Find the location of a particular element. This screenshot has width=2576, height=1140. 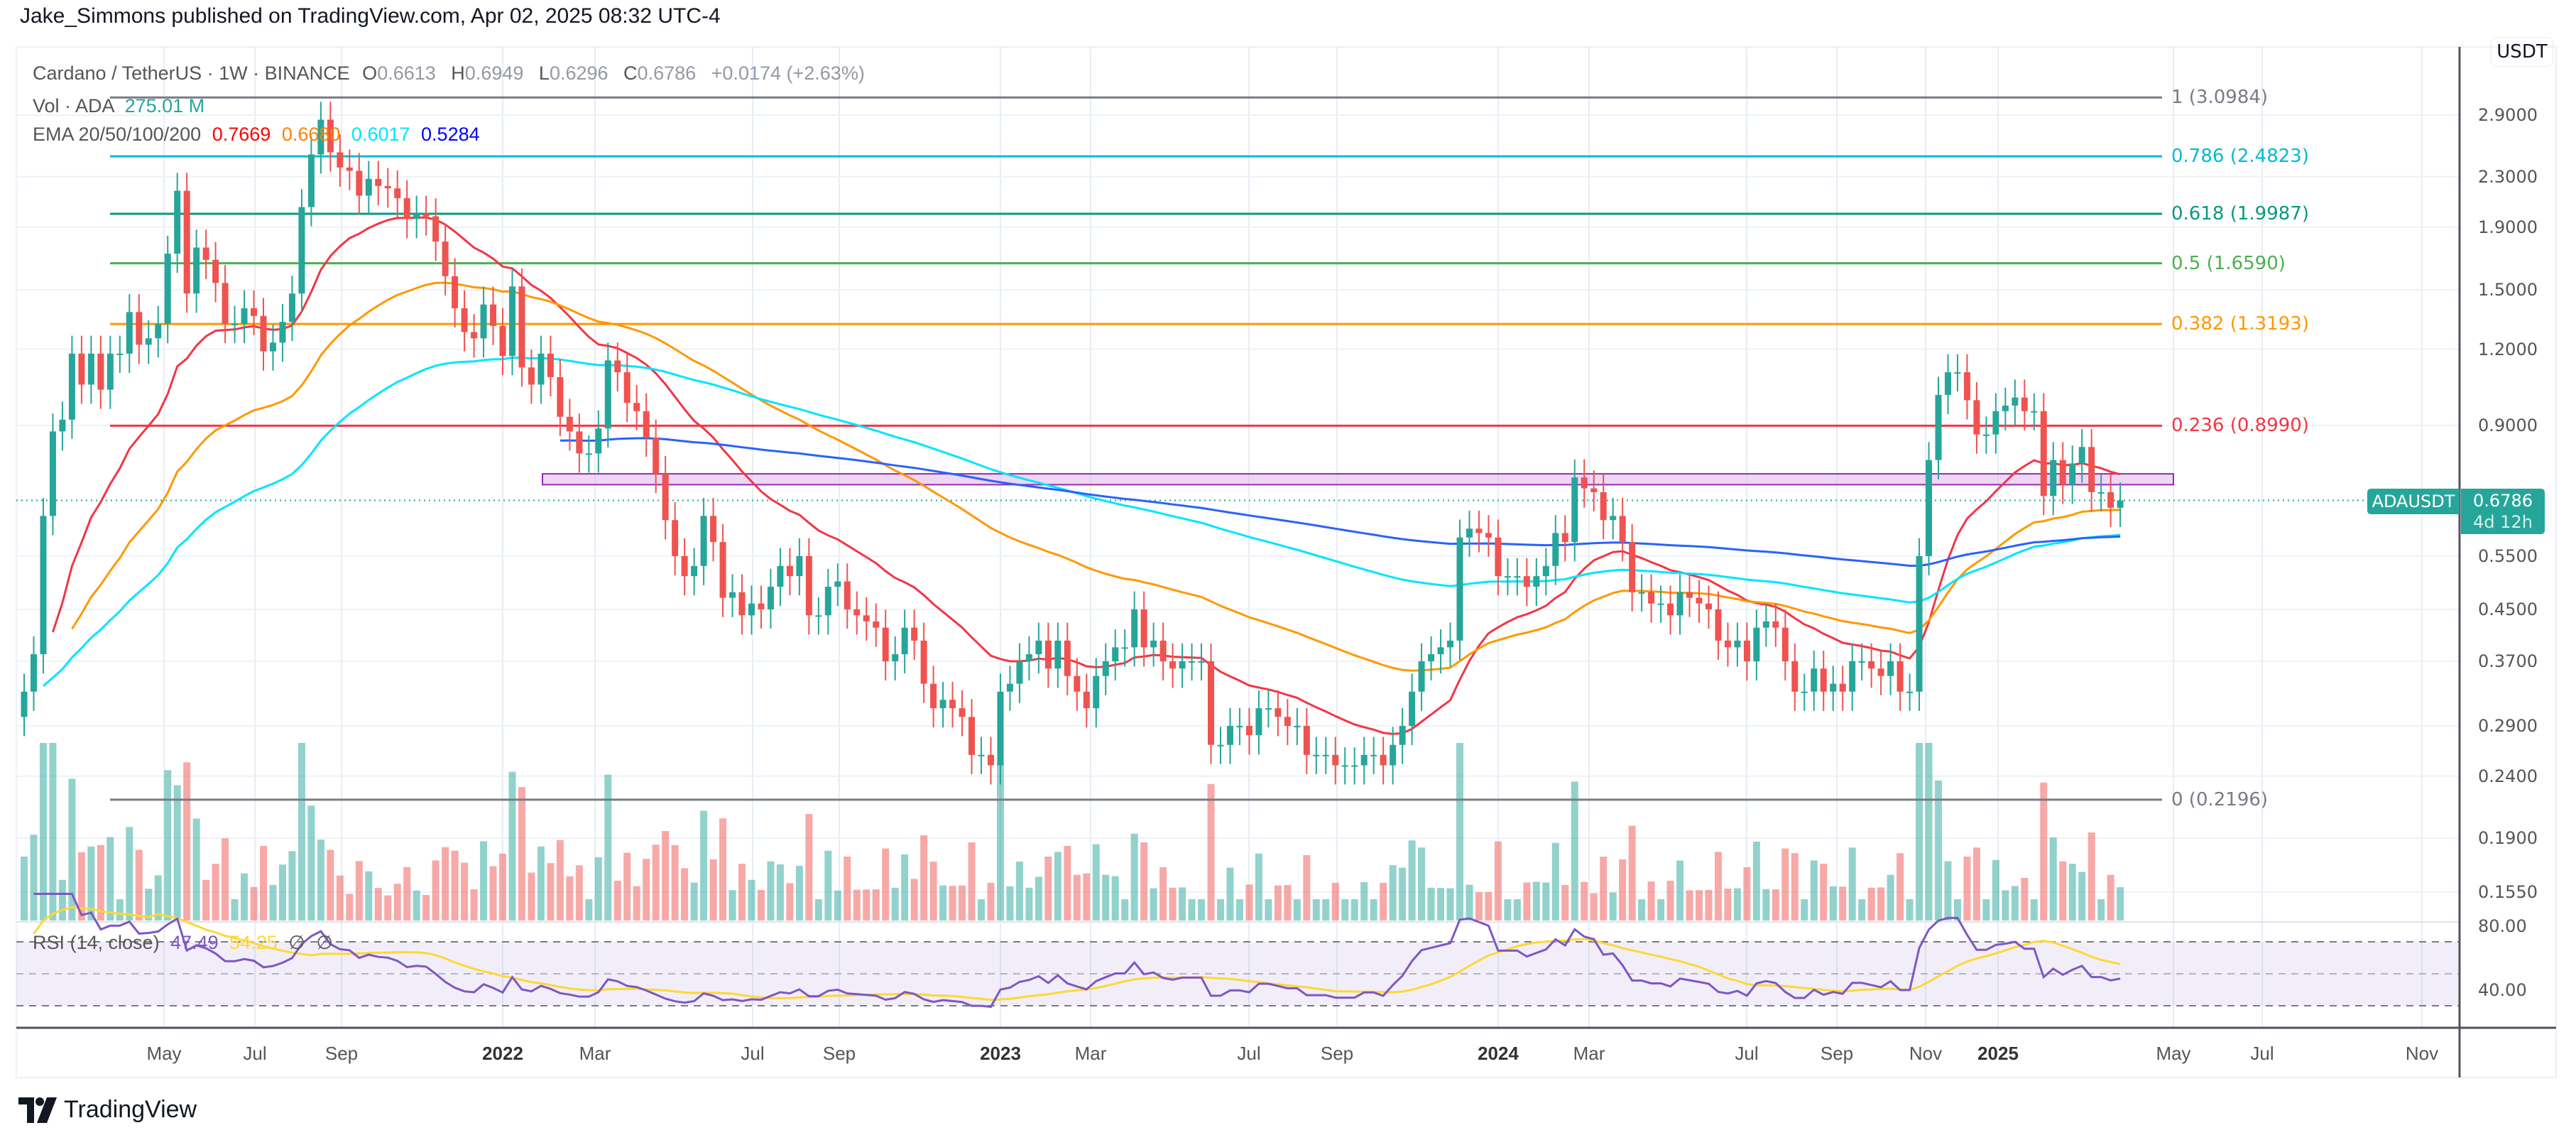

currency-unit-button: USDT is located at coordinates (2522, 52).